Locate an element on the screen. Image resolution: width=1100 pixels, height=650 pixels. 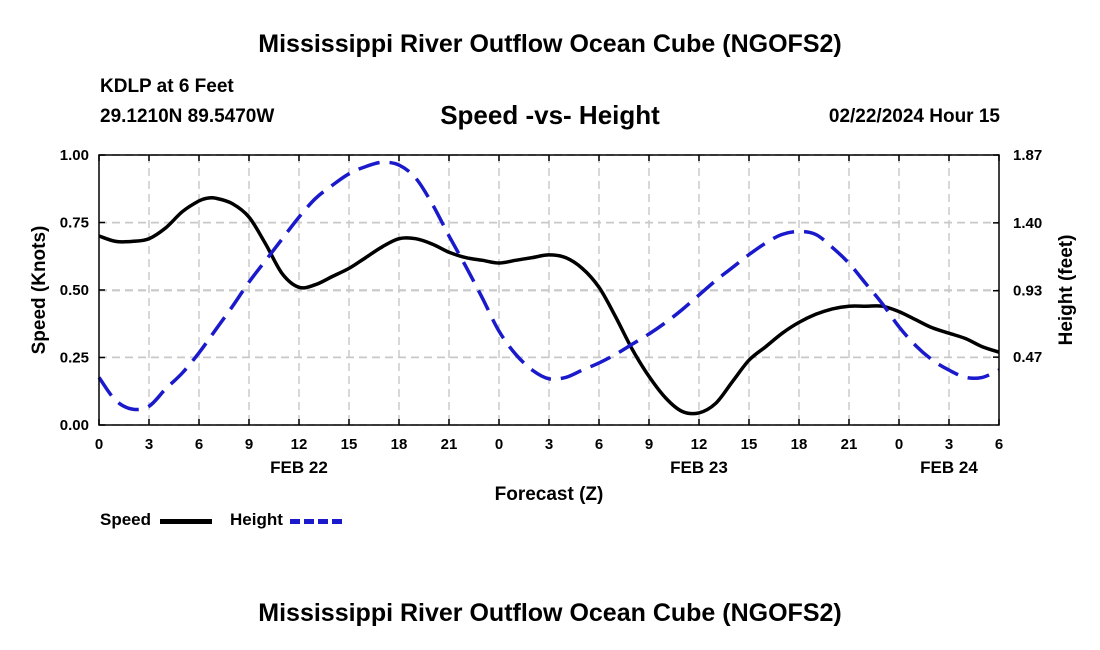
date-label: FEB 22 is located at coordinates (299, 467).